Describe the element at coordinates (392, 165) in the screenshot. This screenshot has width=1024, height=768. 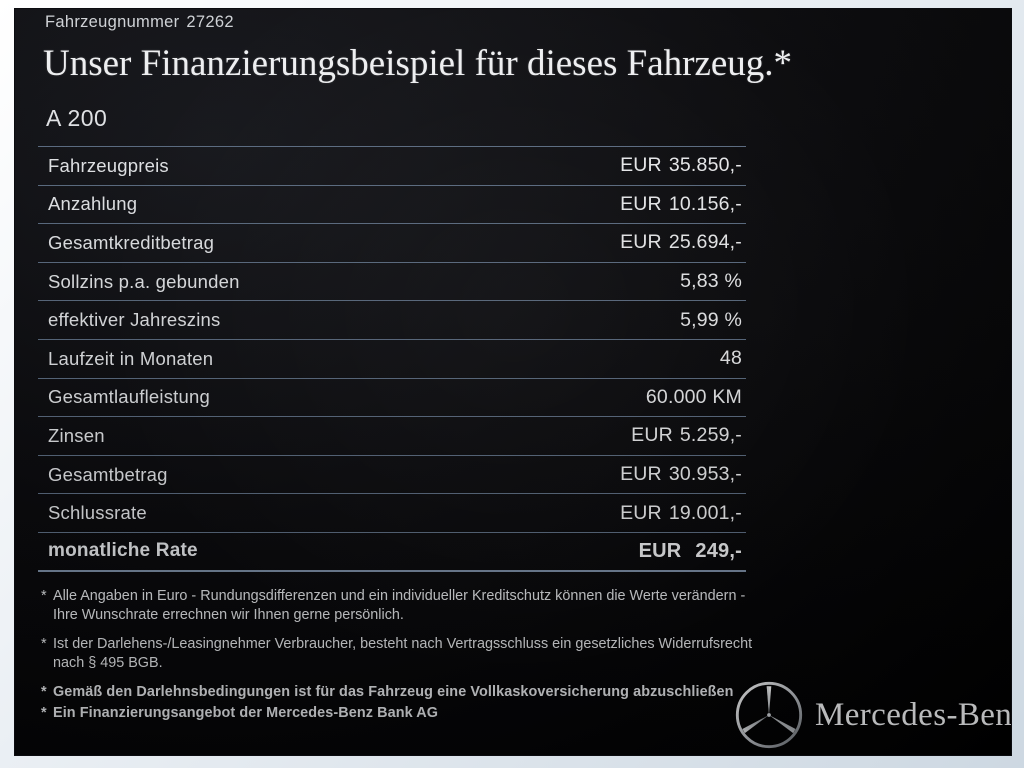
I see `table-row: Fahrzeugpreis EUR 35.850,-` at that location.